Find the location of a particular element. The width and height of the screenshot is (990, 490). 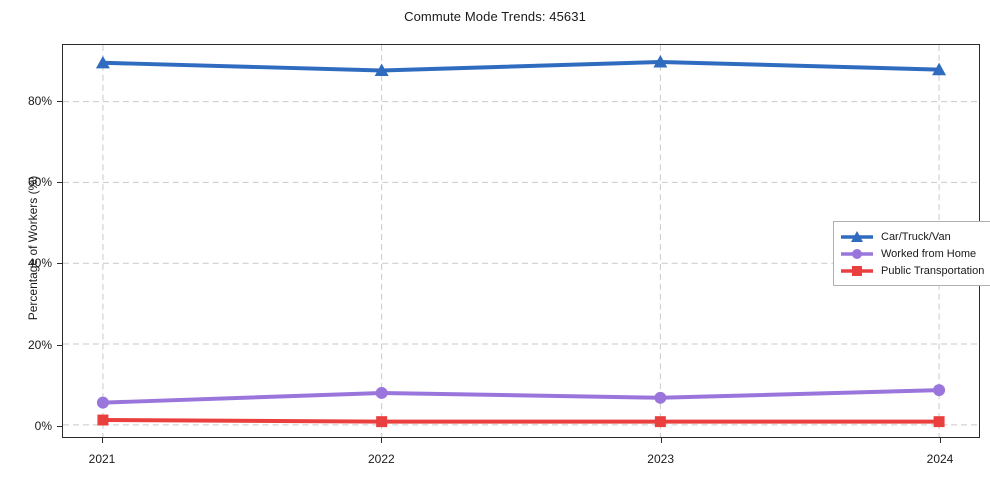

chart-title: Commute Mode Trends: 45631 is located at coordinates (495, 16).